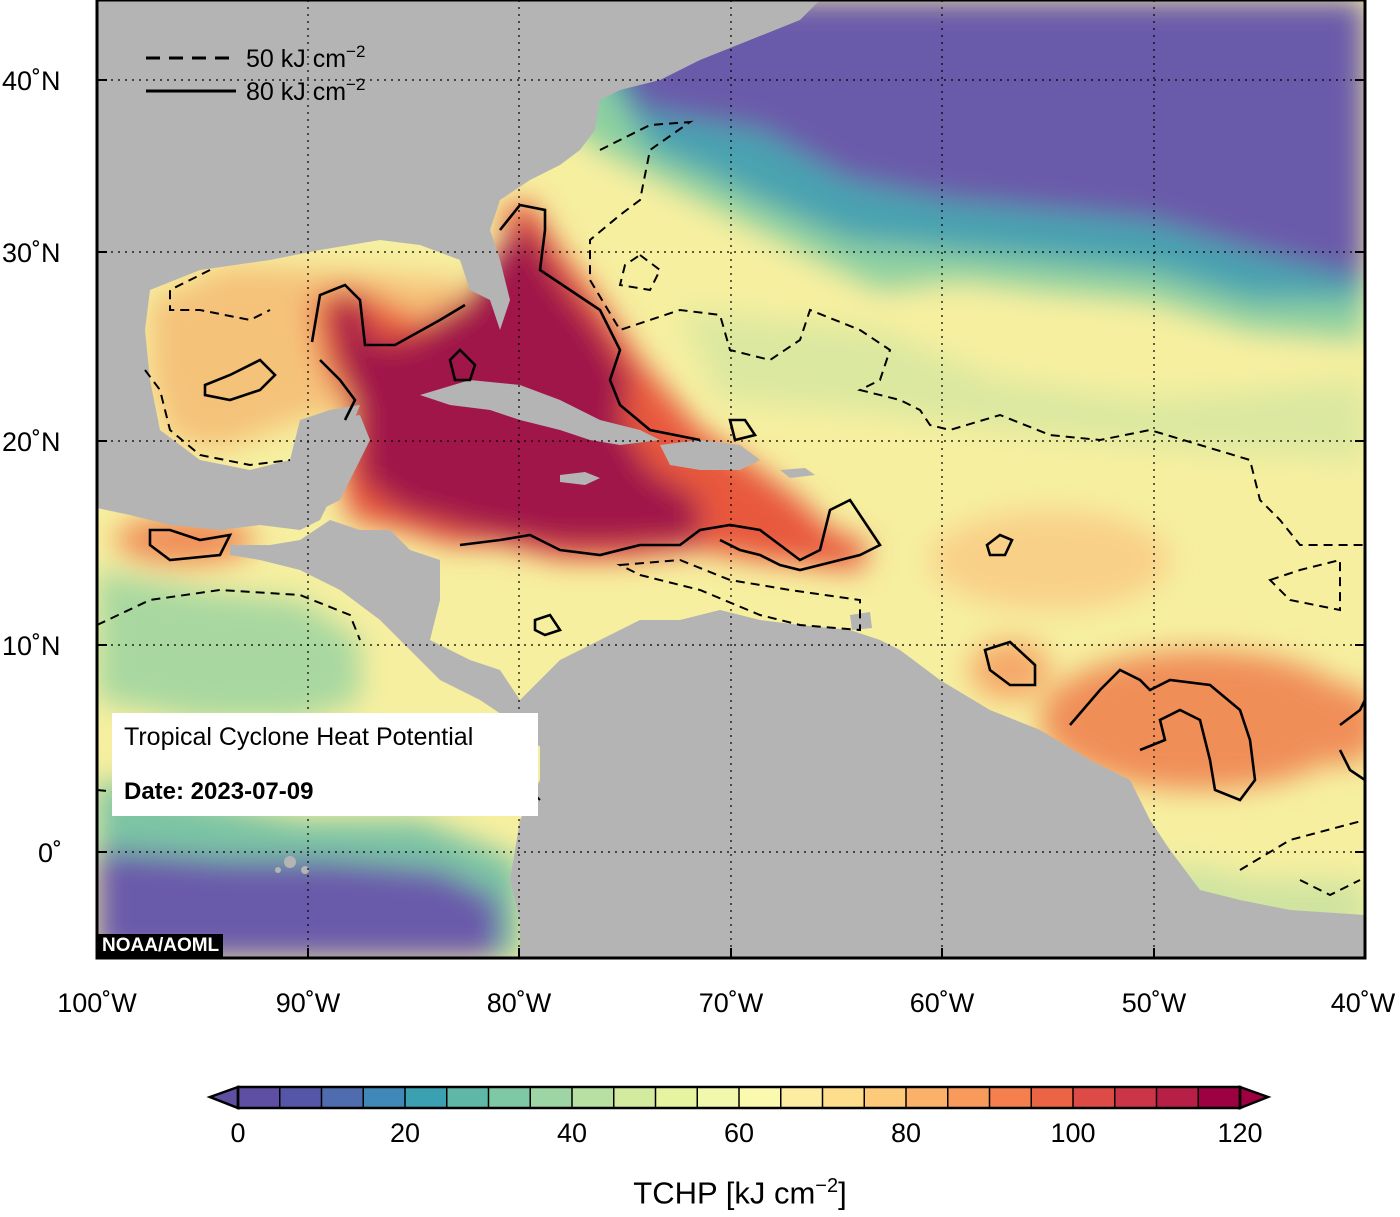 The image size is (1400, 1217). I want to click on lat-label: 20˚N, so click(31, 442).